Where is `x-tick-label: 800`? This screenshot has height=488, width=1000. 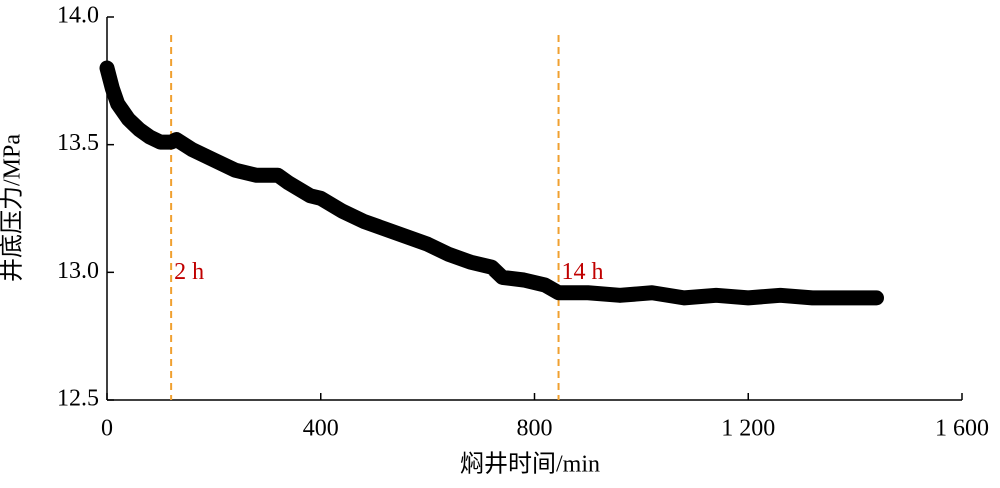
x-tick-label: 800 is located at coordinates (535, 429).